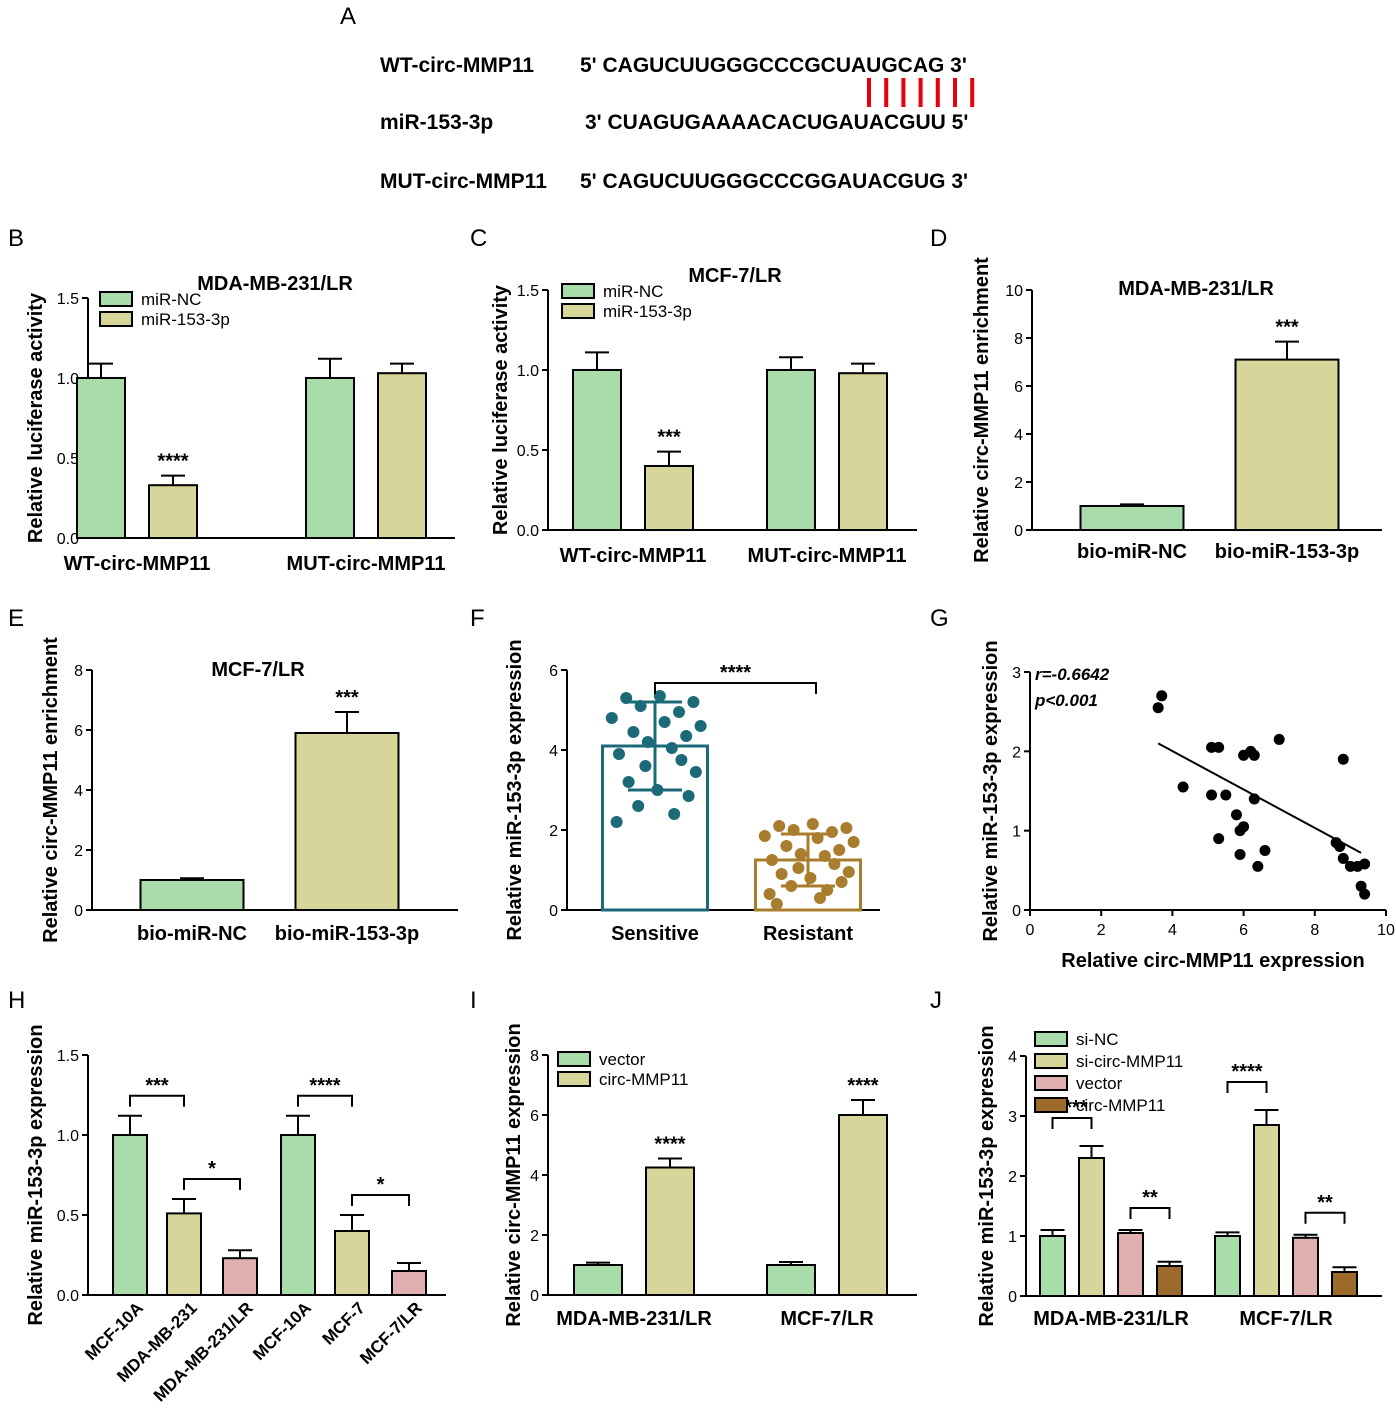  Describe the element at coordinates (457, 65) in the screenshot. I see `seq-name-wt: WT-circ-MMP11` at that location.